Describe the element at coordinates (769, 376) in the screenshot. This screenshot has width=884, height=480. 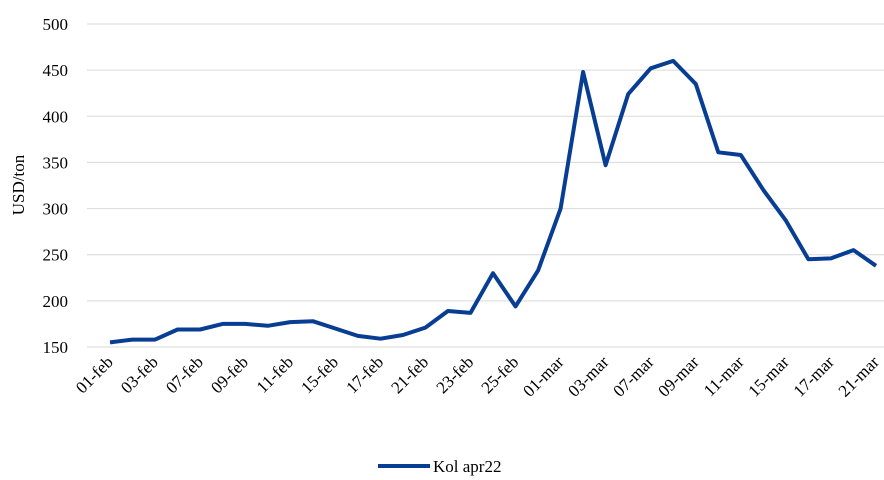
I see `x-tick-label: 15-mar` at that location.